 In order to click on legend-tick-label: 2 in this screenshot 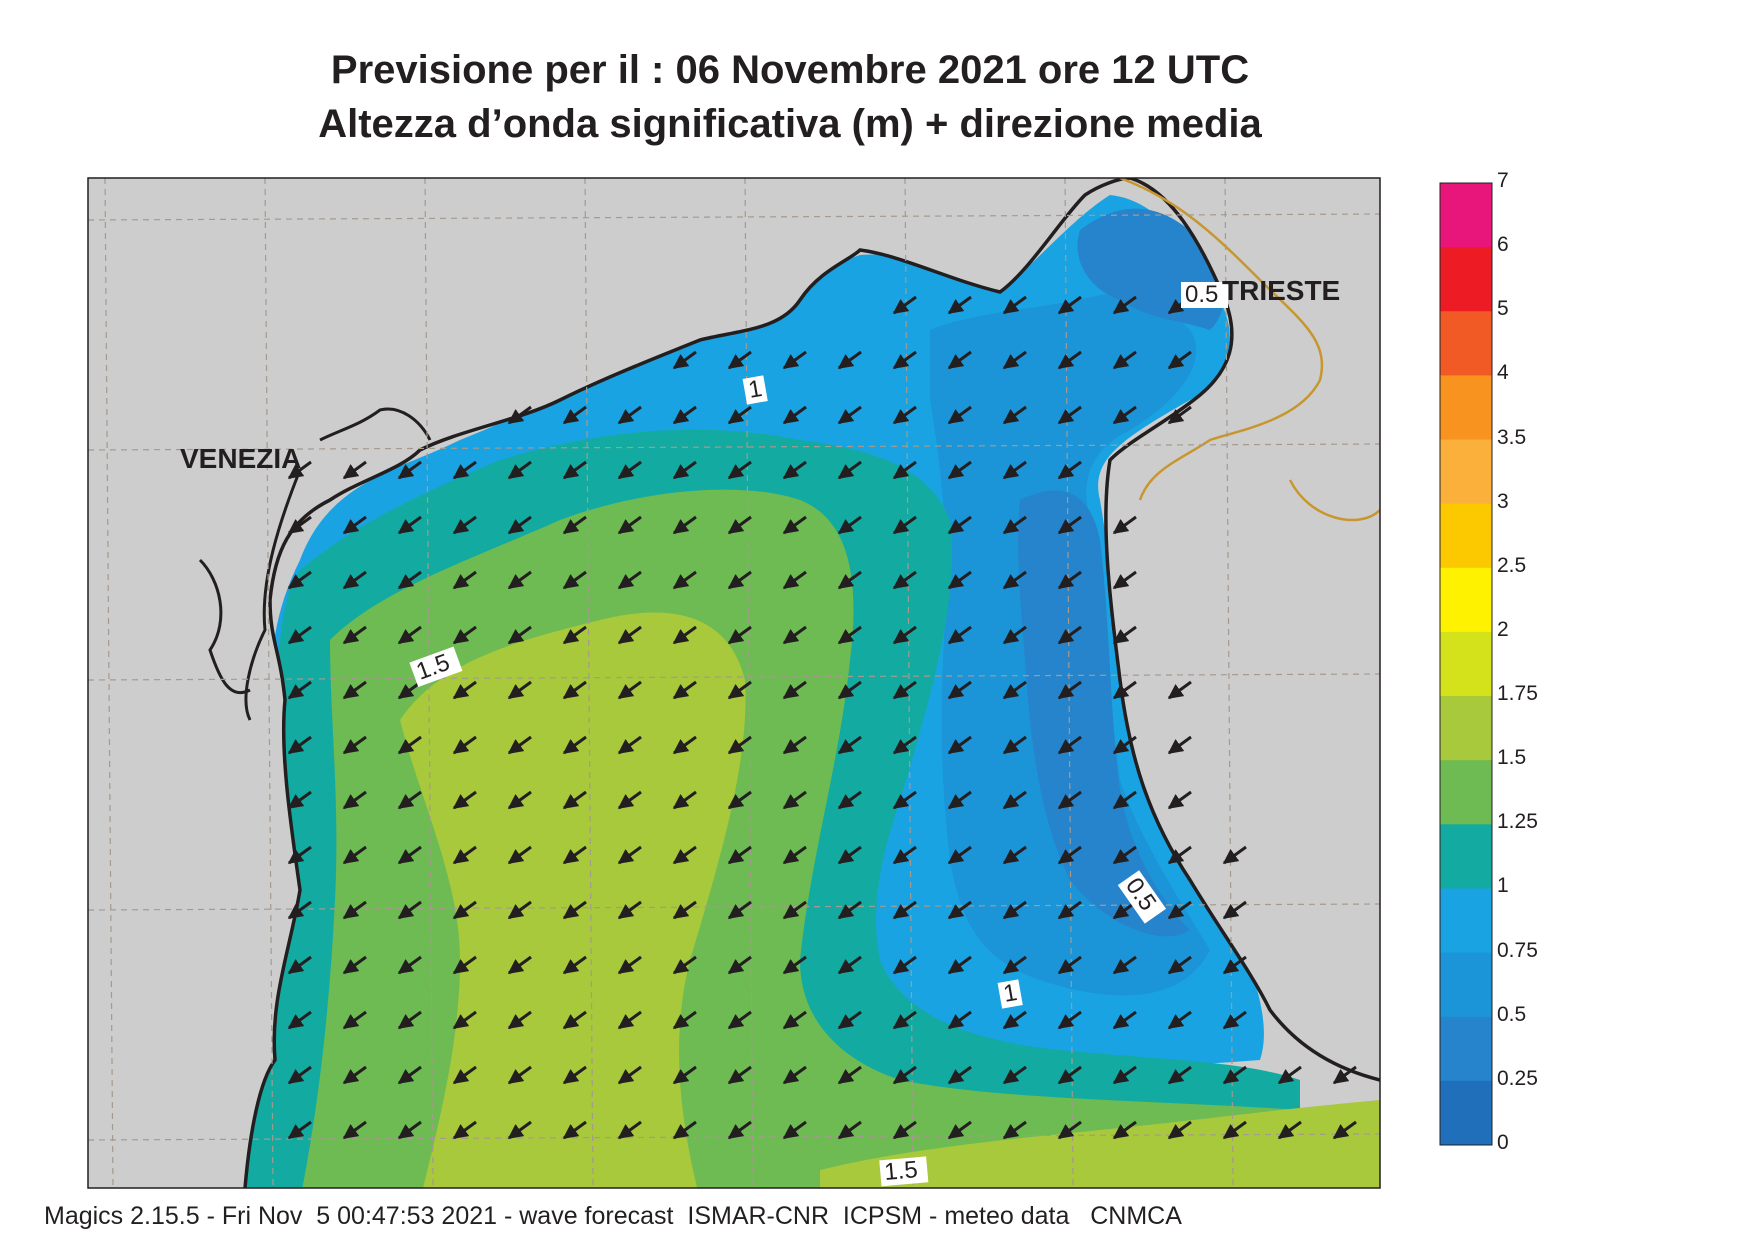, I will do `click(1503, 629)`.